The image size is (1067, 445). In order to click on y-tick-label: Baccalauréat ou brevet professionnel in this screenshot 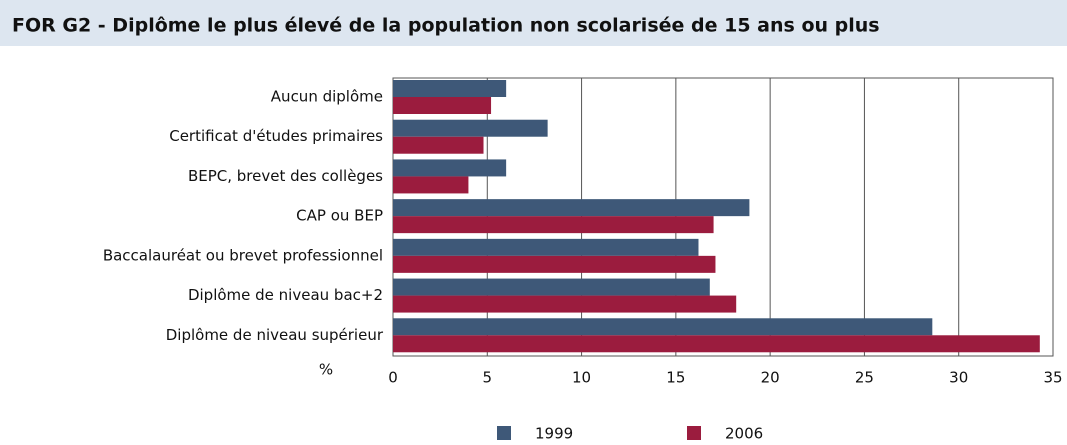, I will do `click(243, 255)`.